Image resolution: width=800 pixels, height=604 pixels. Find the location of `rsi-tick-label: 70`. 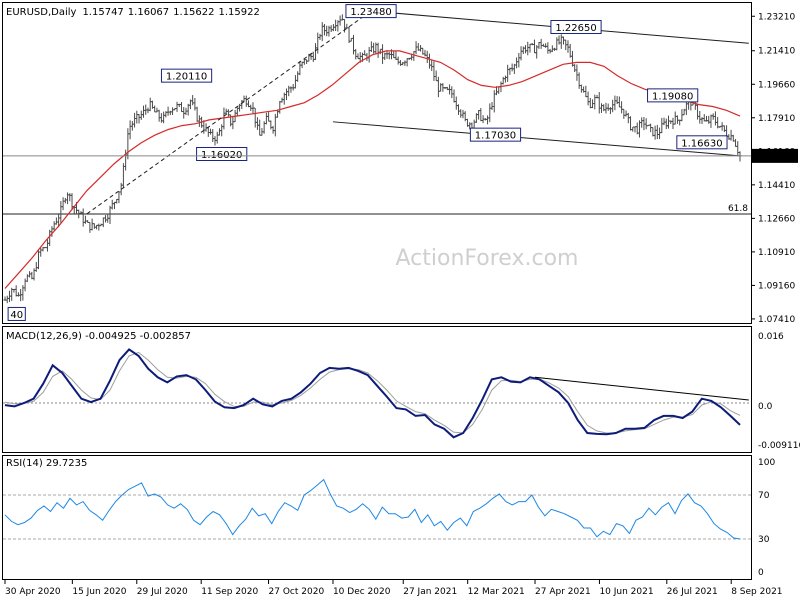

rsi-tick-label: 70 is located at coordinates (764, 496).